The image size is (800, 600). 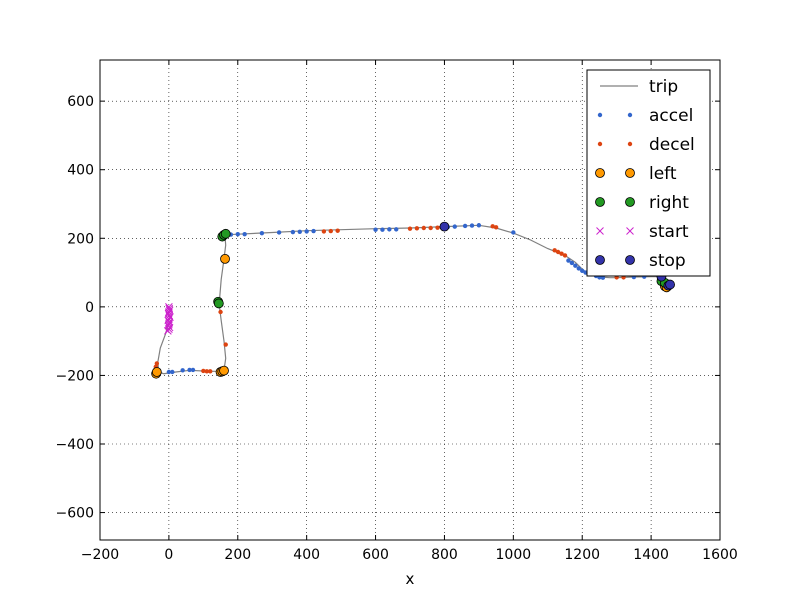 What do you see at coordinates (642, 232) in the screenshot?
I see `legend-entry-start: start` at bounding box center [642, 232].